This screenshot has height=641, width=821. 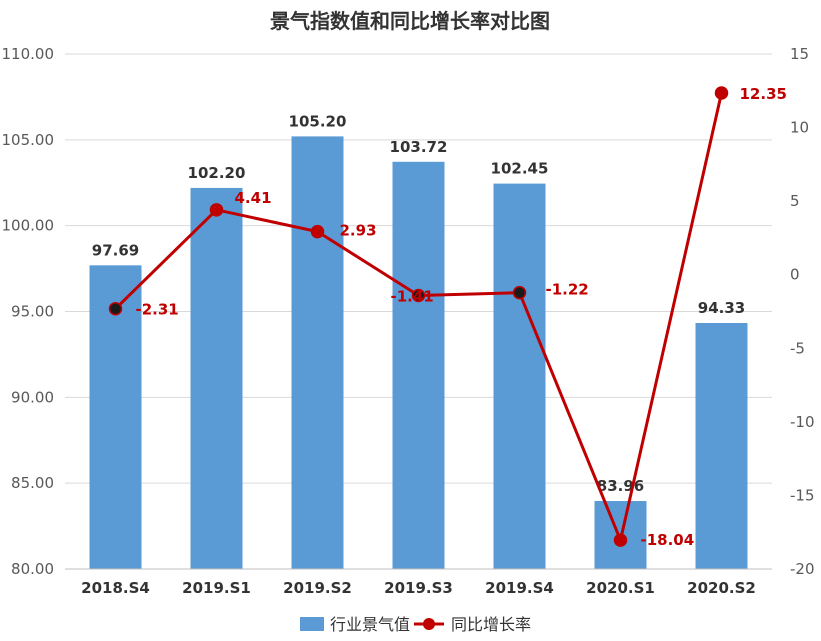 What do you see at coordinates (32, 312) in the screenshot?
I see `y-left-tick-label: 95.00` at bounding box center [32, 312].